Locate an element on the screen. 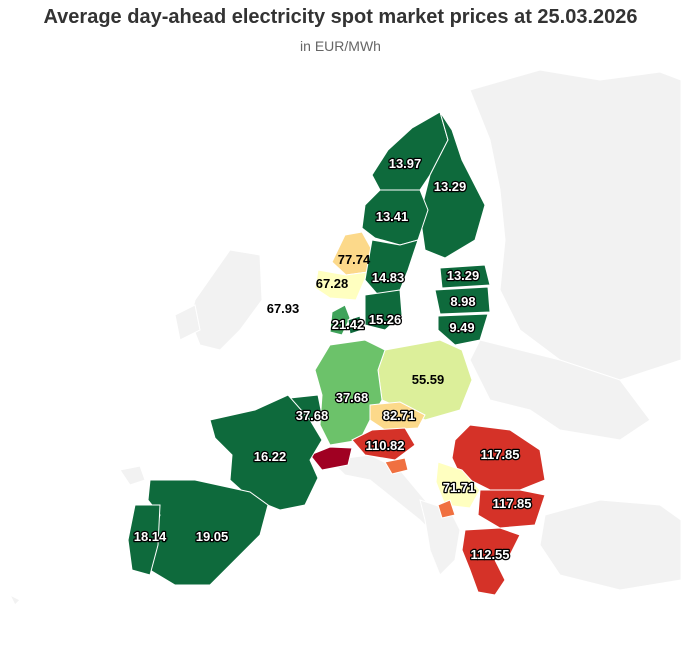 The width and height of the screenshot is (681, 653). label-no-north: 13.97 is located at coordinates (405, 163).